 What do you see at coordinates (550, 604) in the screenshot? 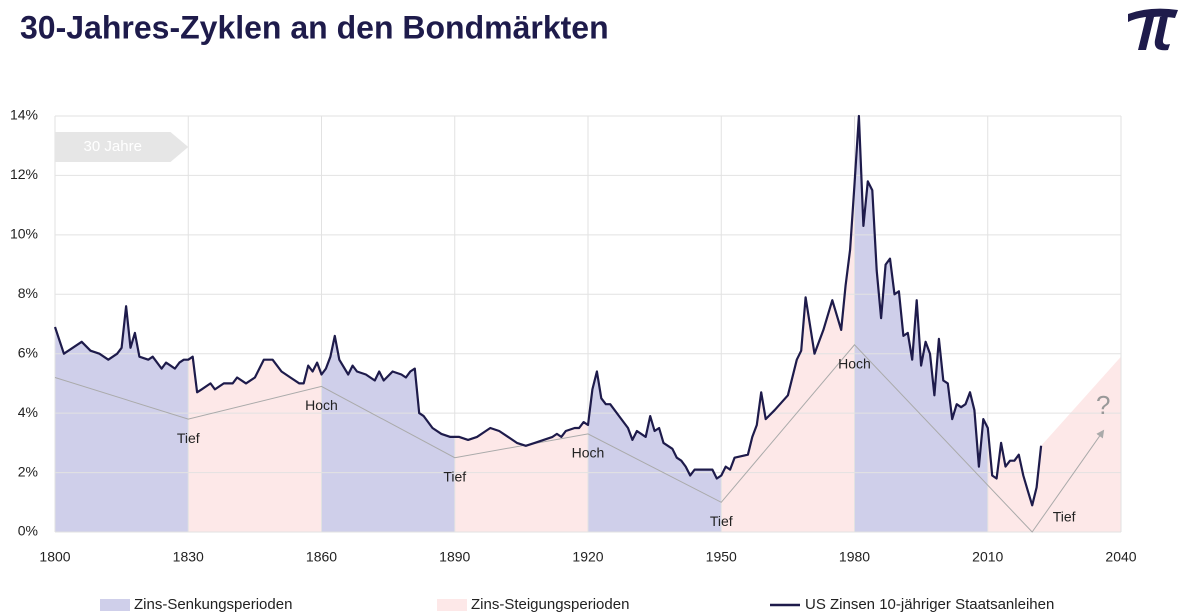
I see `legend-label: Zins-Steigungsperioden` at bounding box center [550, 604].